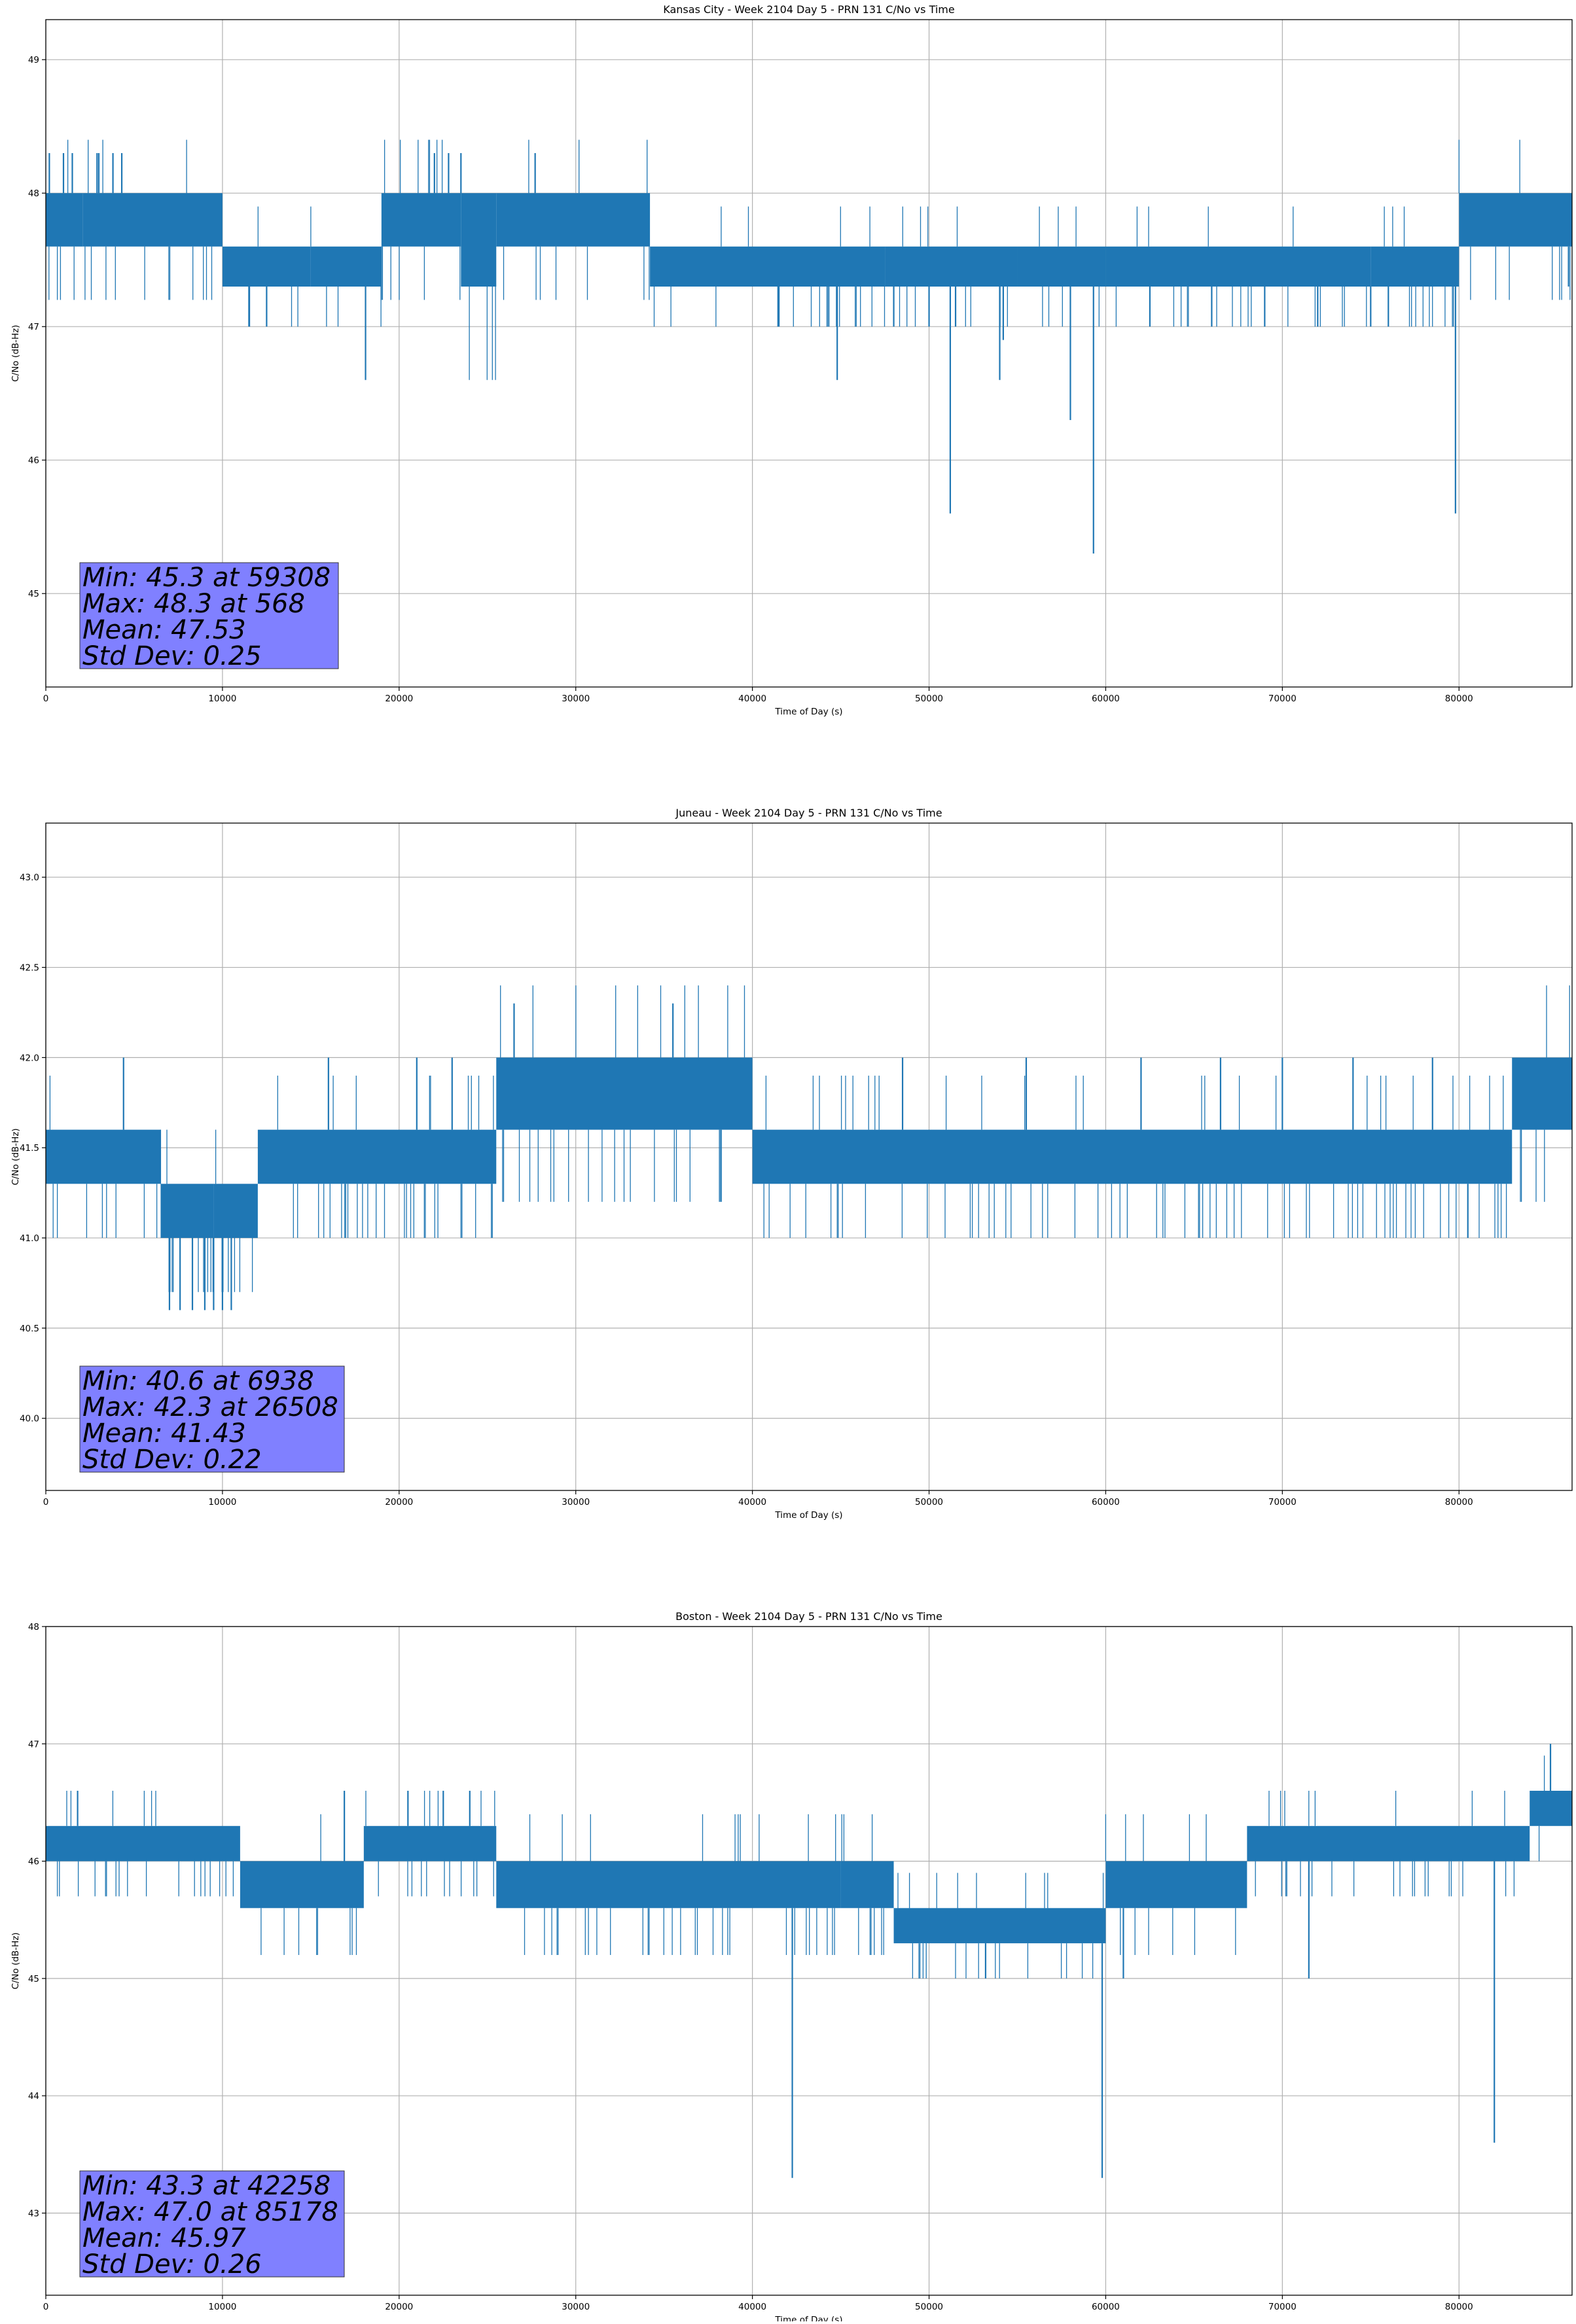 The image size is (1576, 2324). I want to click on y-axis: 45 46 47 48 49 C/No (dB-Hz), so click(28, 327).